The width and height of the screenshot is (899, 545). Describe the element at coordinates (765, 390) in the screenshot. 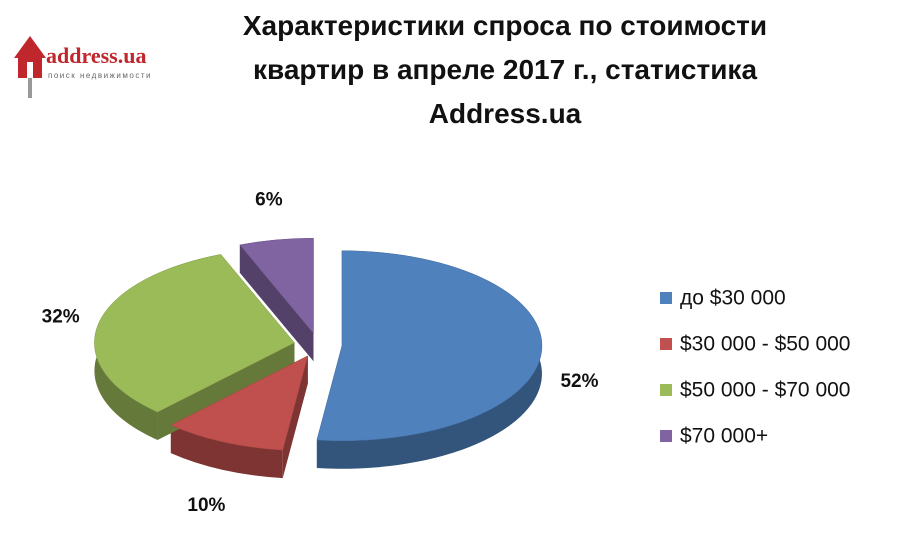

I see `legend-label: $50 000 - $70 000` at that location.